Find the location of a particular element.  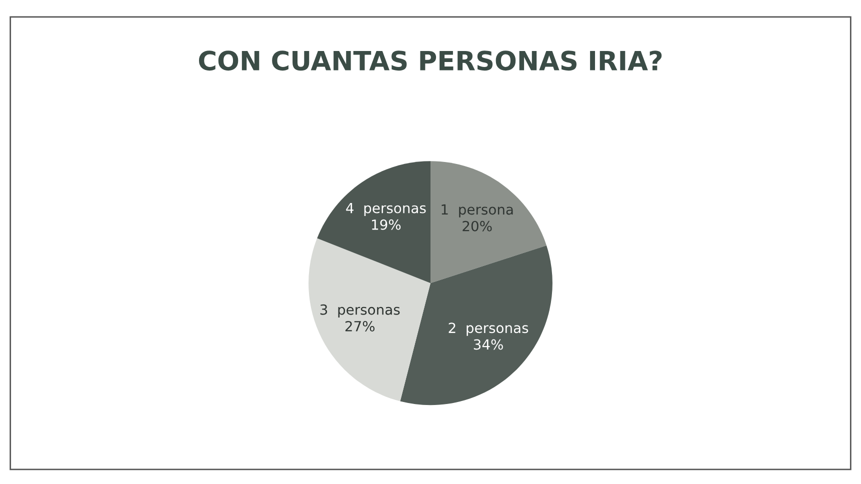

data-label: 19% is located at coordinates (386, 224).